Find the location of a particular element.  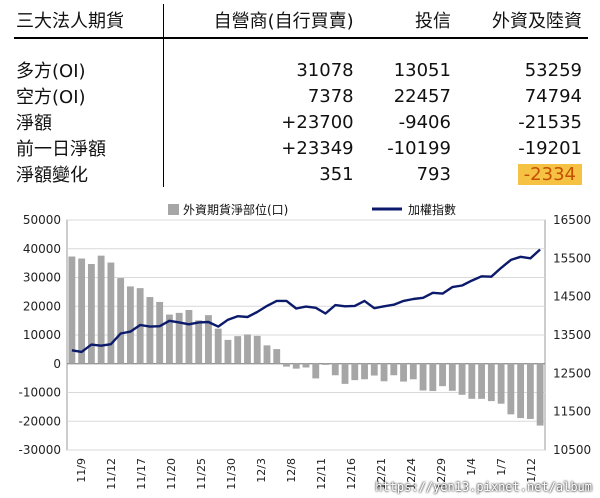

watermark-url: https://yen13.pixnet.net/album is located at coordinates (483, 487).